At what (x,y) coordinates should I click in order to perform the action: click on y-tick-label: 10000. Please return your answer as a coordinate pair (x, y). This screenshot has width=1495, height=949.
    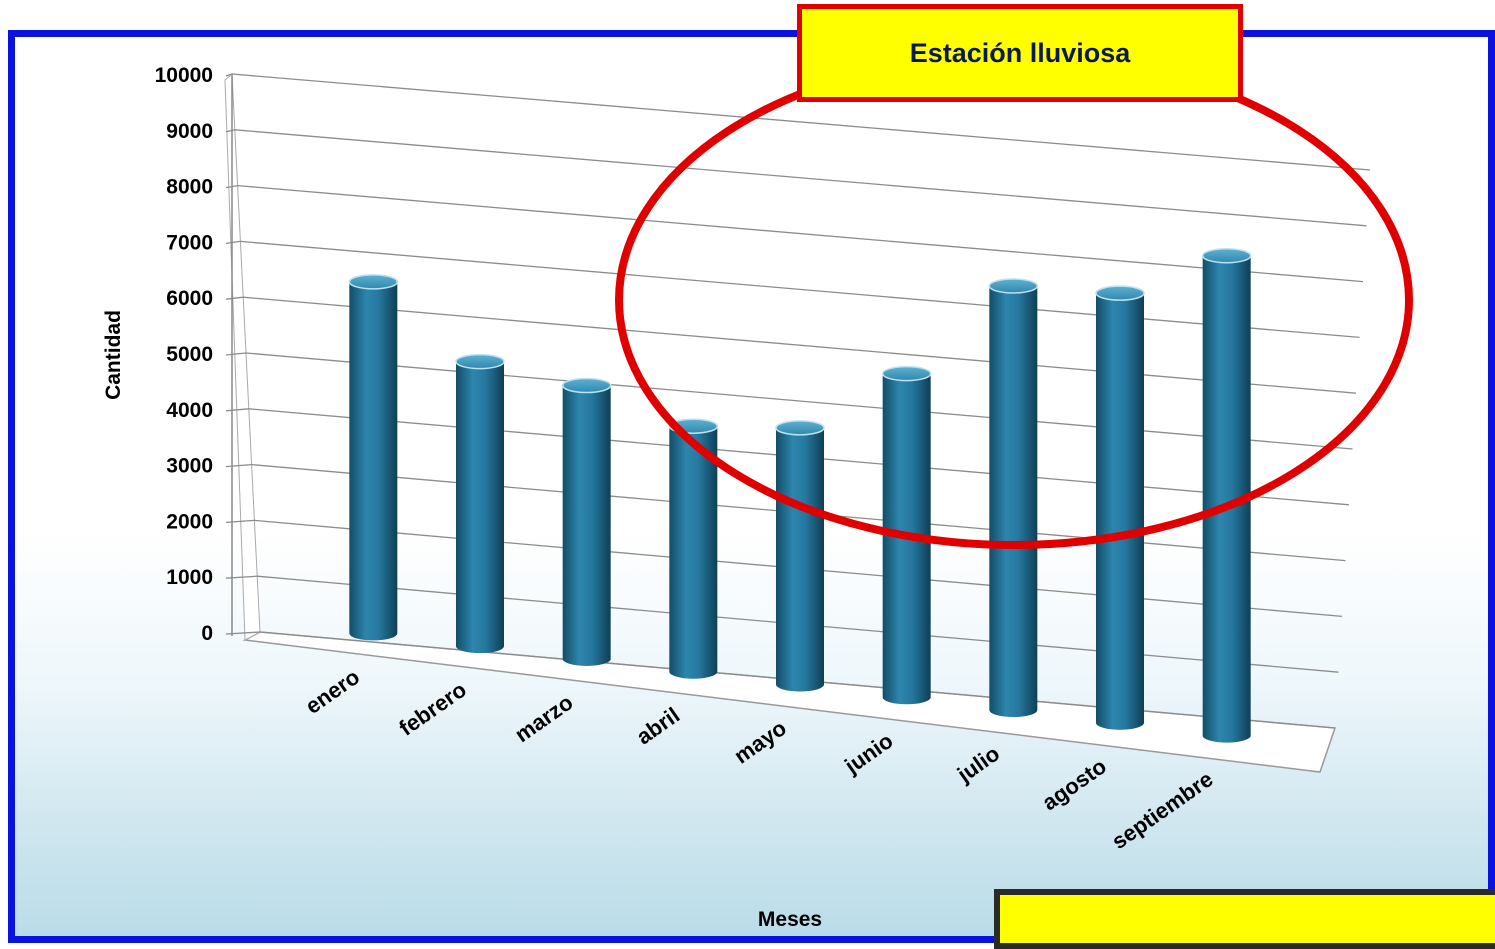
    Looking at the image, I should click on (184, 75).